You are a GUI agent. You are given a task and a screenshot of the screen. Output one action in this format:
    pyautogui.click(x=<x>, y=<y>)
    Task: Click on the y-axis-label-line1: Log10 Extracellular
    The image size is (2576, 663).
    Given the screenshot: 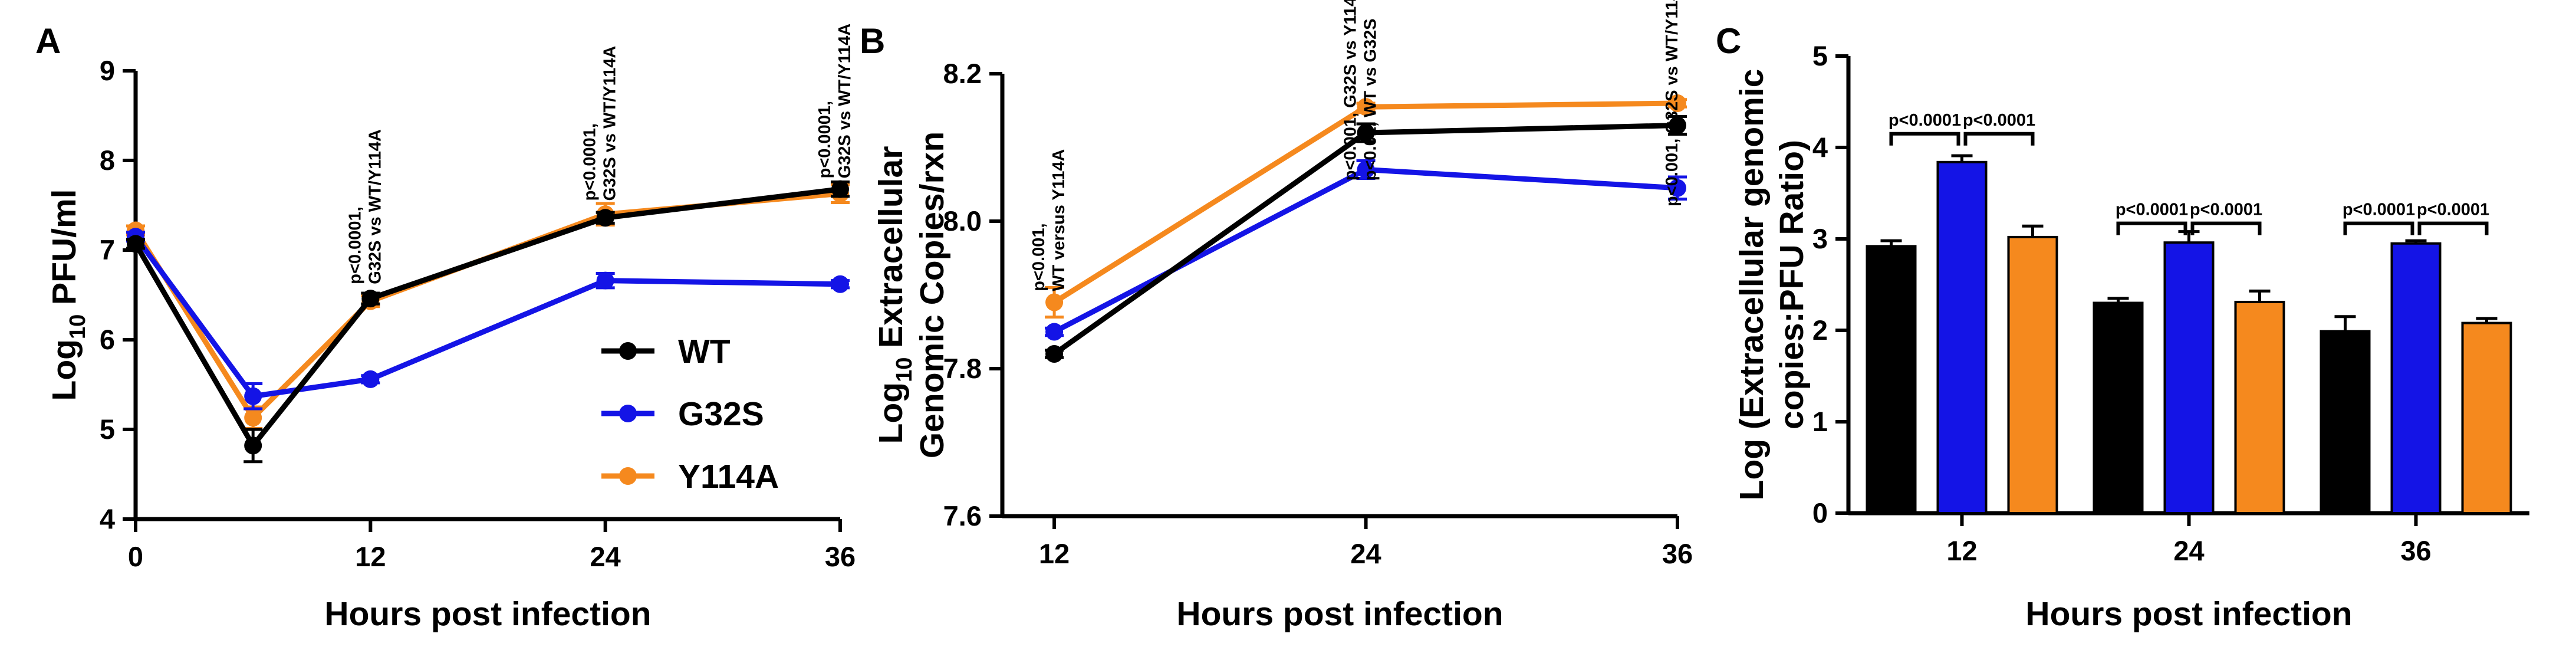 What is the action you would take?
    pyautogui.click(x=895, y=295)
    